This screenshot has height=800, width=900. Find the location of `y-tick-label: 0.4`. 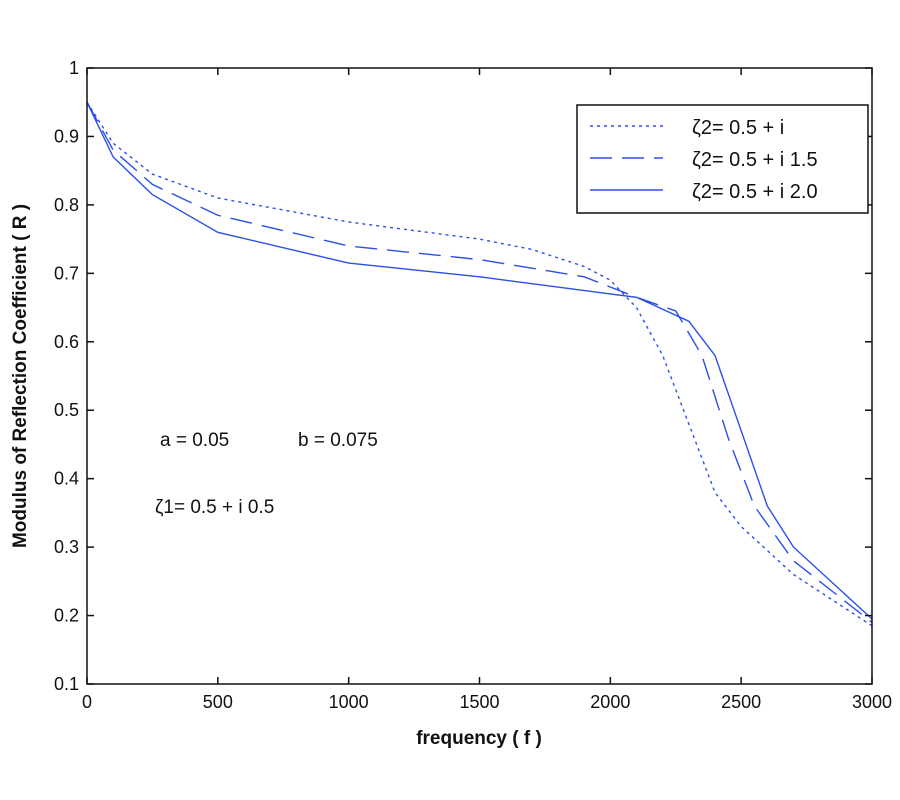

y-tick-label: 0.4 is located at coordinates (66, 479).